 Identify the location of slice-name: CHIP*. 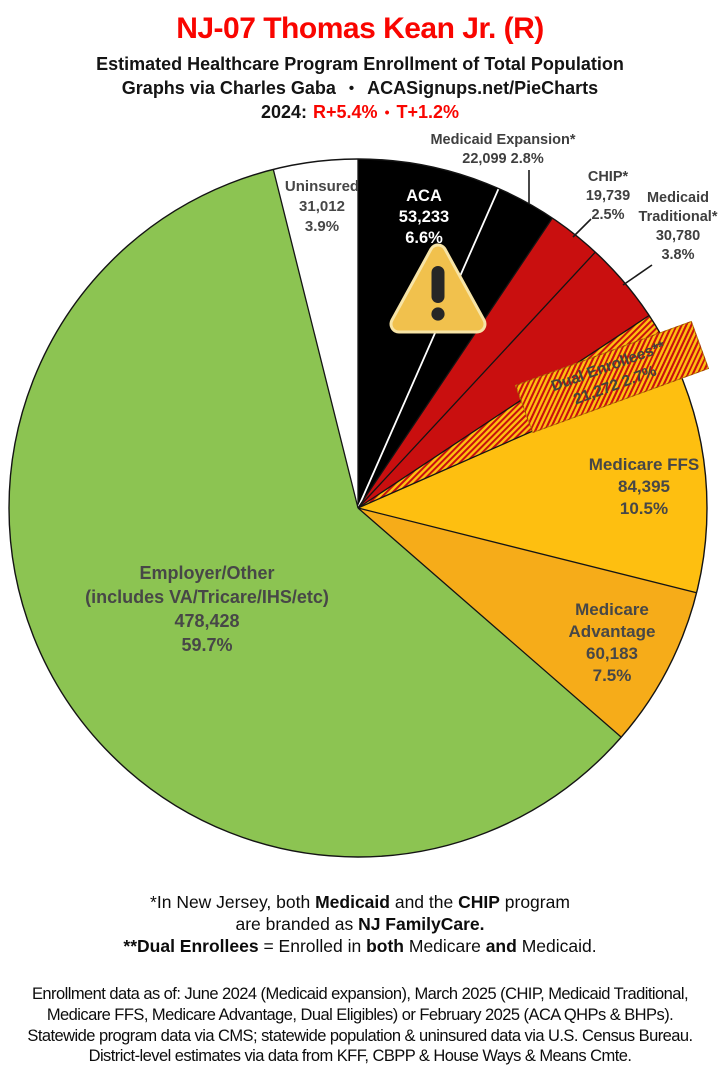
(608, 177).